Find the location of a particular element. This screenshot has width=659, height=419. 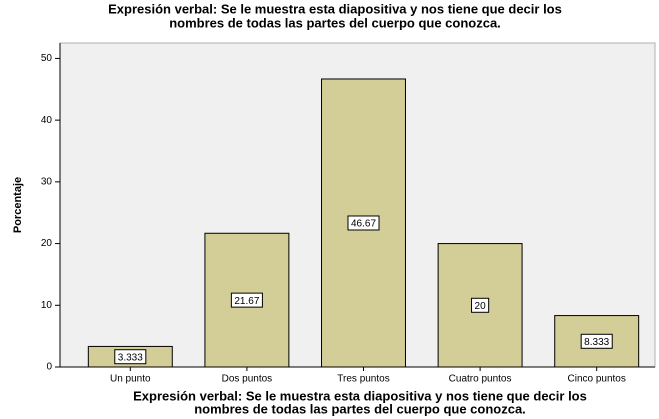

value-label: 46.67 is located at coordinates (363, 224).